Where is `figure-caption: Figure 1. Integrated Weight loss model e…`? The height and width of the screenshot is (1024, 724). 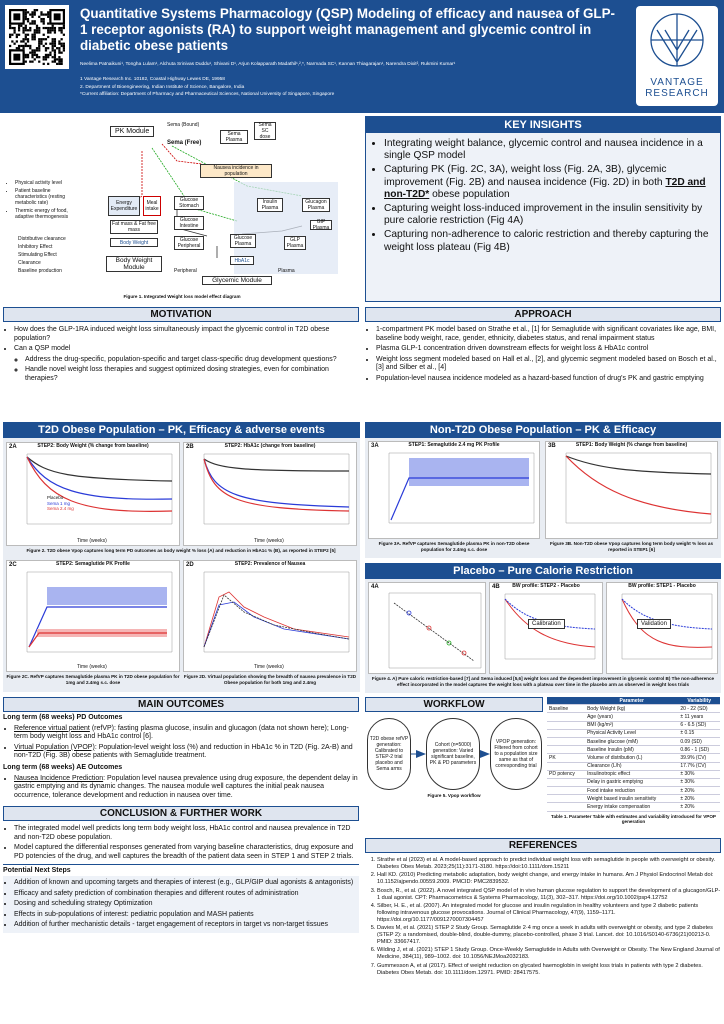
figure-caption: Figure 1. Integrated Weight loss model e… is located at coordinates (182, 296).